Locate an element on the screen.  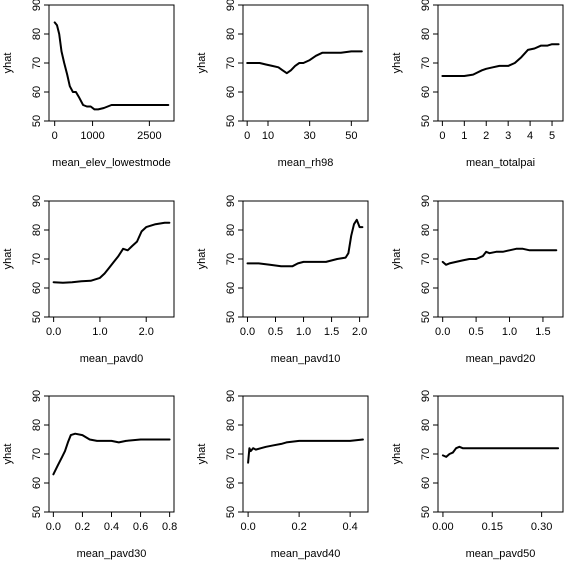
x-axis-label: mean_pavd20 is located at coordinates (501, 359).